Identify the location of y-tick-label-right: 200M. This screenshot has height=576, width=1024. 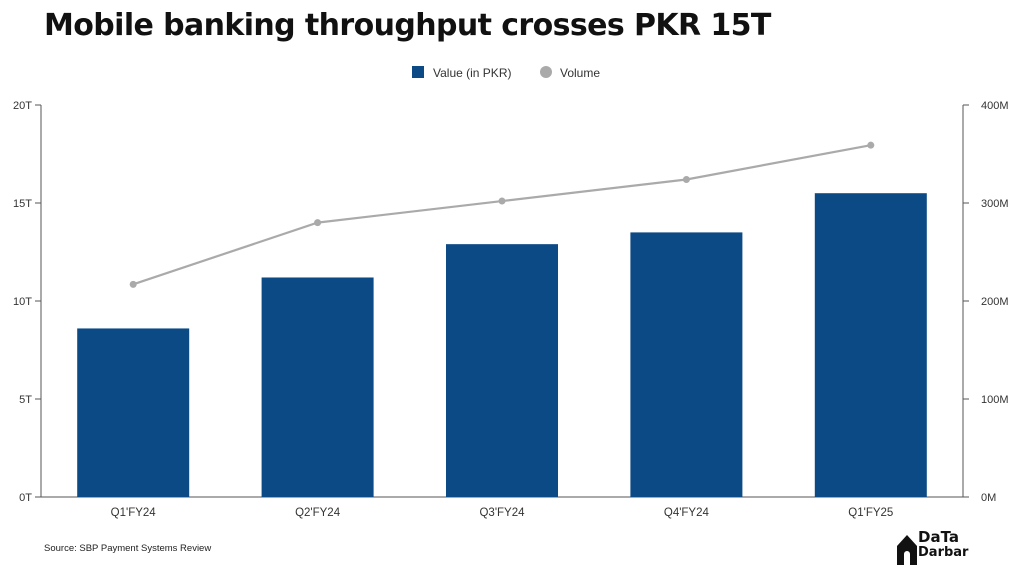
(995, 302).